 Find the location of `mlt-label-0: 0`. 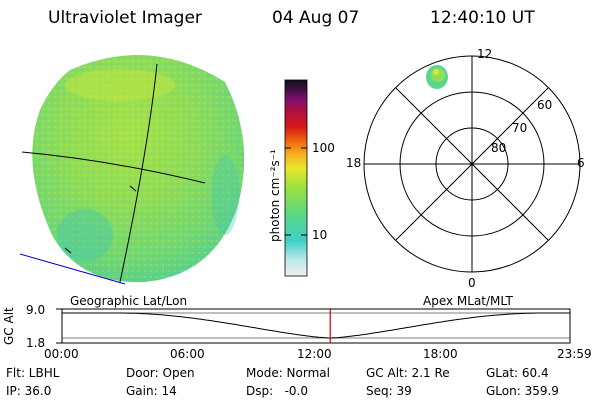

mlt-label-0: 0 is located at coordinates (472, 283).